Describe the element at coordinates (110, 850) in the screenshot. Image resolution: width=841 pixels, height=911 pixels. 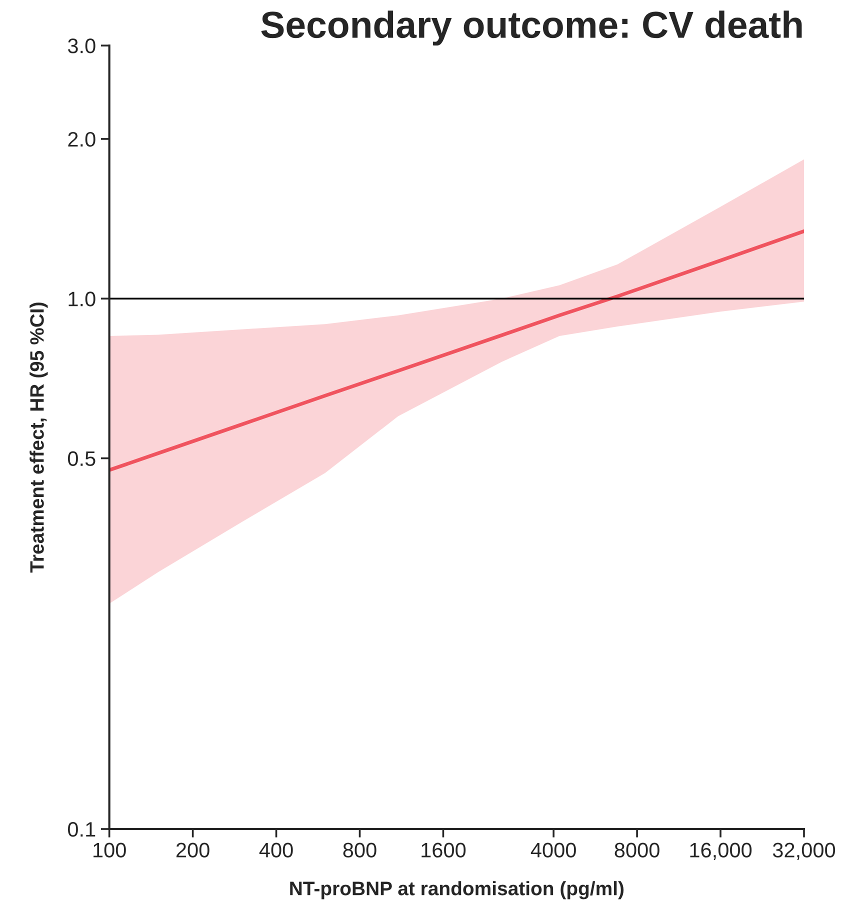
I see `x-tick-label: 100` at that location.